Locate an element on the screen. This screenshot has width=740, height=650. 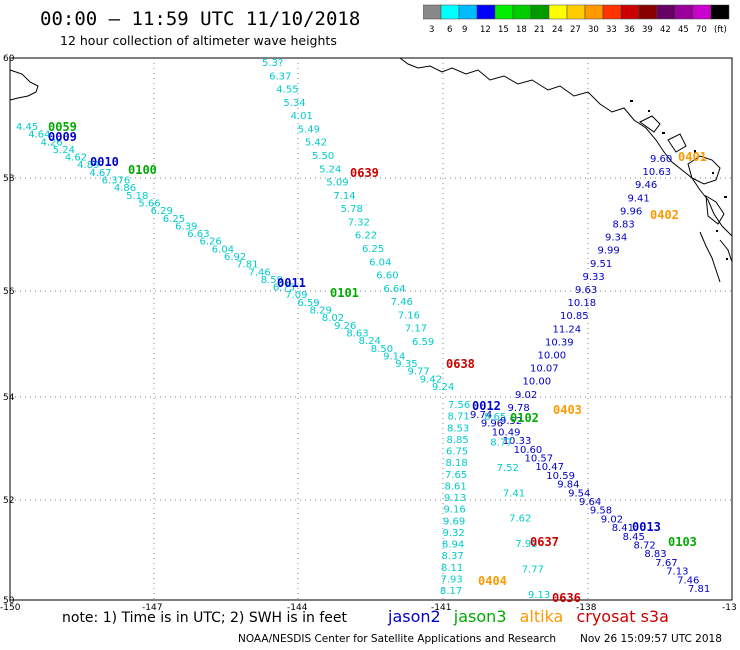
lat-label: 50 is located at coordinates (9, 601).